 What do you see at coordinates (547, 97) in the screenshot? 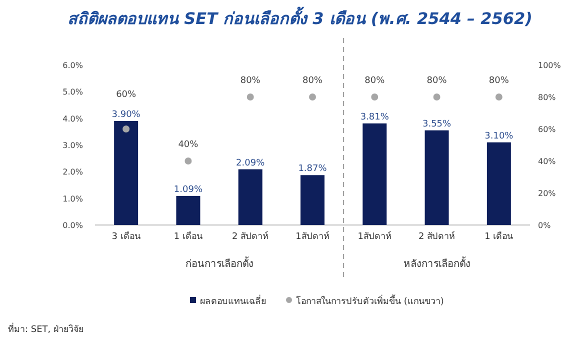
I see `y2-tick-label: 80%` at bounding box center [547, 97].